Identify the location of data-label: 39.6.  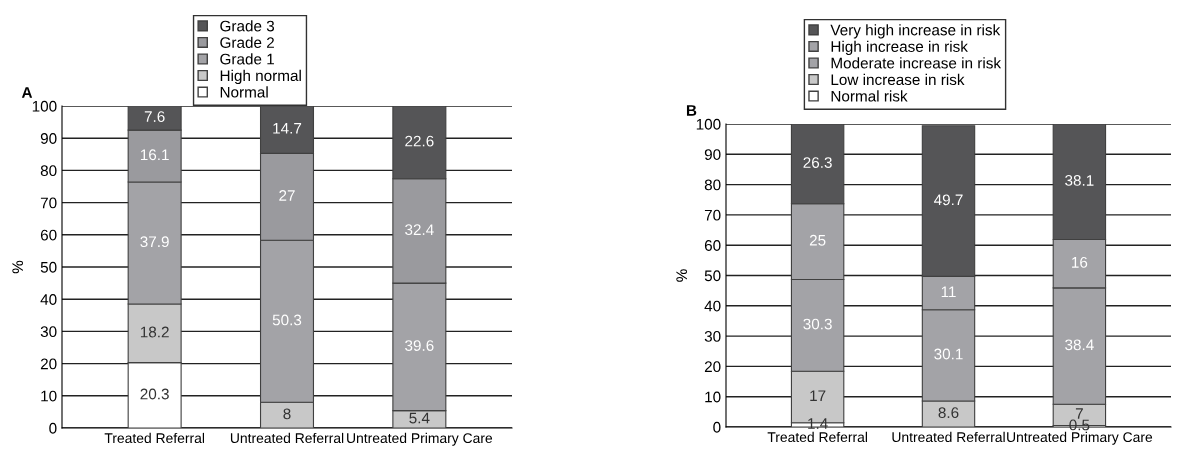
(419, 345).